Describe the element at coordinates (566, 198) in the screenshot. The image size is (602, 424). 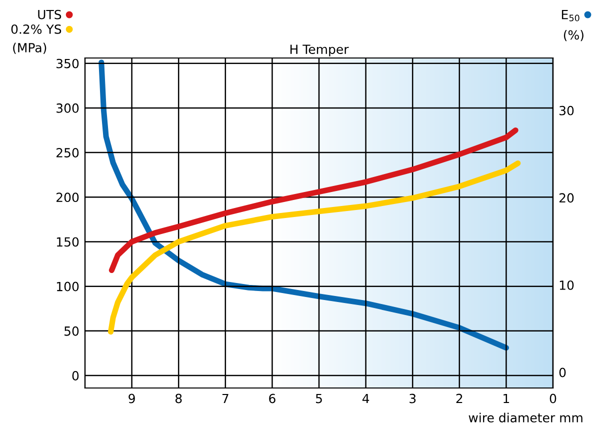
I see `y2-tick-label: 20` at that location.